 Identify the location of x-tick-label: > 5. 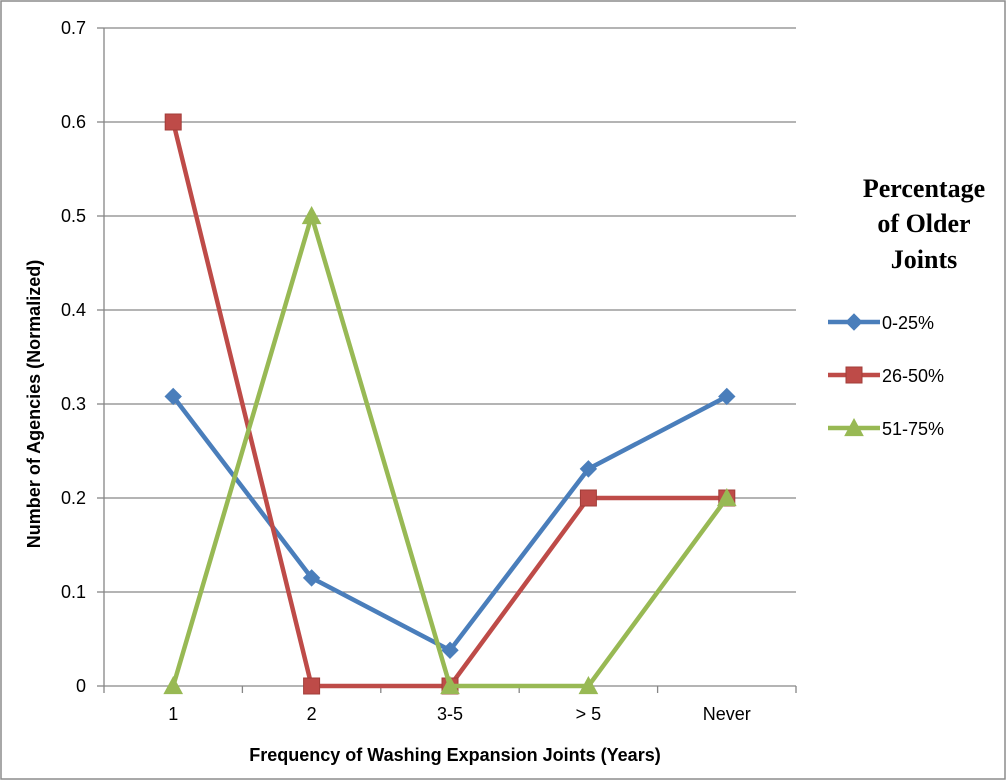
(589, 714).